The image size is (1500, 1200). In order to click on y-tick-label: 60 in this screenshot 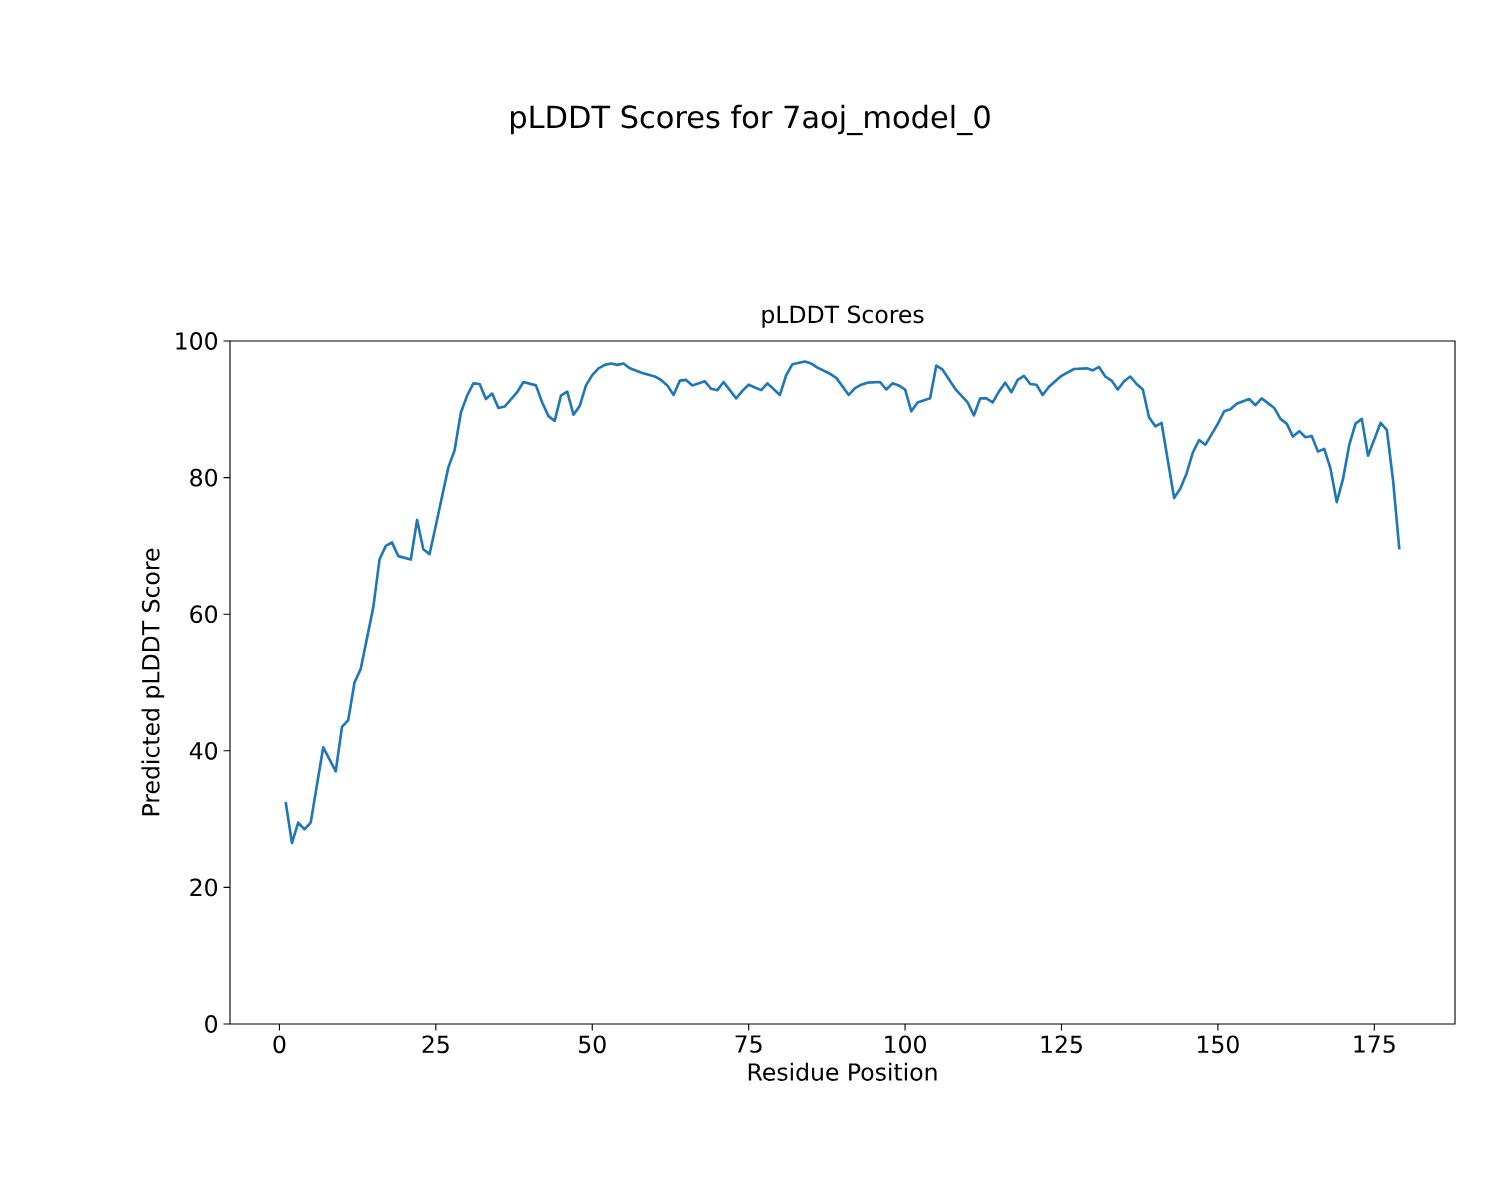, I will do `click(204, 614)`.